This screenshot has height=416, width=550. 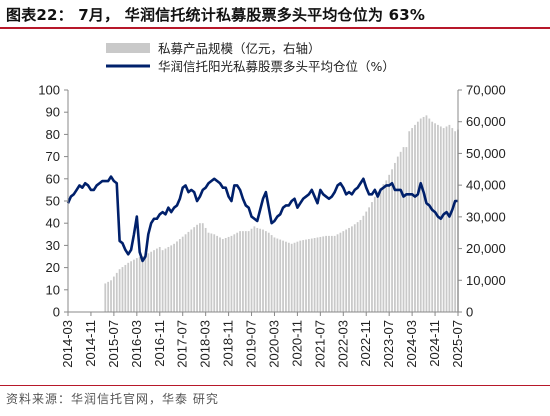 I want to click on right-tick-label: 40,000, so click(x=486, y=185).